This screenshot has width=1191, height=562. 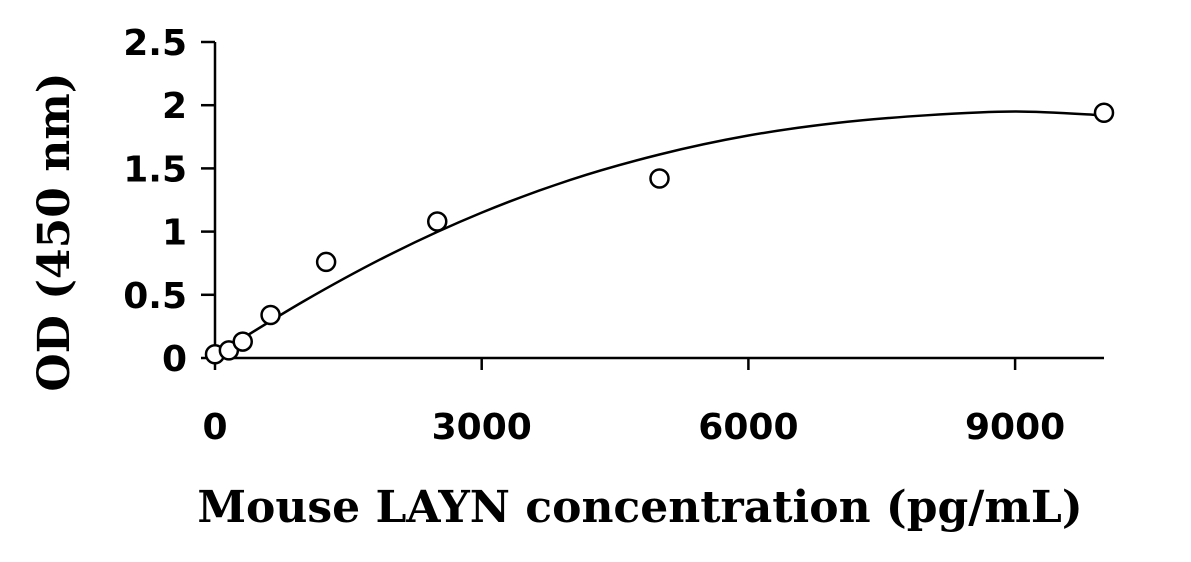 I want to click on x-tick-label: 0, so click(x=214, y=427).